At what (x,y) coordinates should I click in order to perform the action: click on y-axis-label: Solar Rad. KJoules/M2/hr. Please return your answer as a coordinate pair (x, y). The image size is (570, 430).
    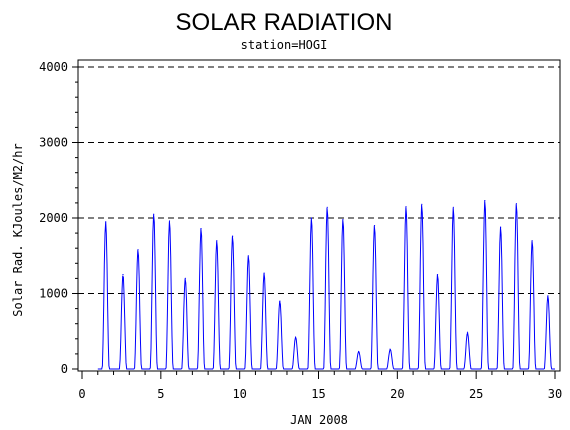
    Looking at the image, I should click on (18, 229).